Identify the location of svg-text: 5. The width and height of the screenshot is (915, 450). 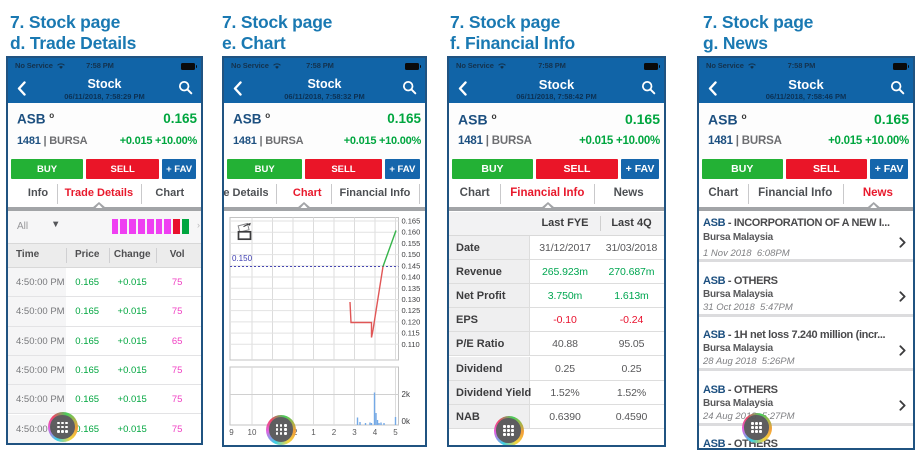
(395, 432).